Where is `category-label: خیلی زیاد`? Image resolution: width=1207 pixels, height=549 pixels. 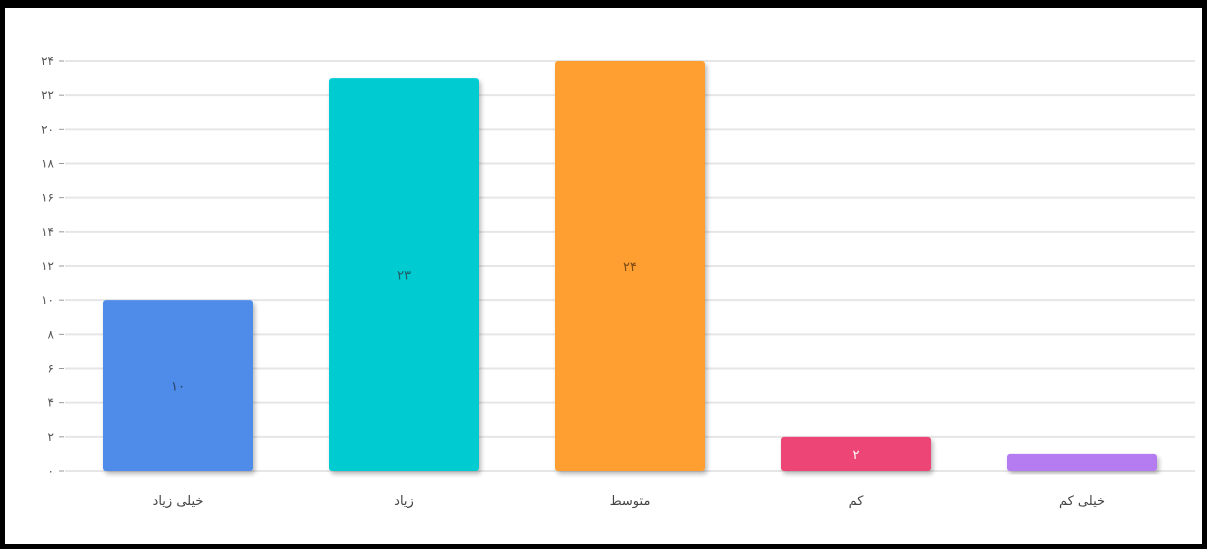 category-label: خیلی زیاد is located at coordinates (178, 501).